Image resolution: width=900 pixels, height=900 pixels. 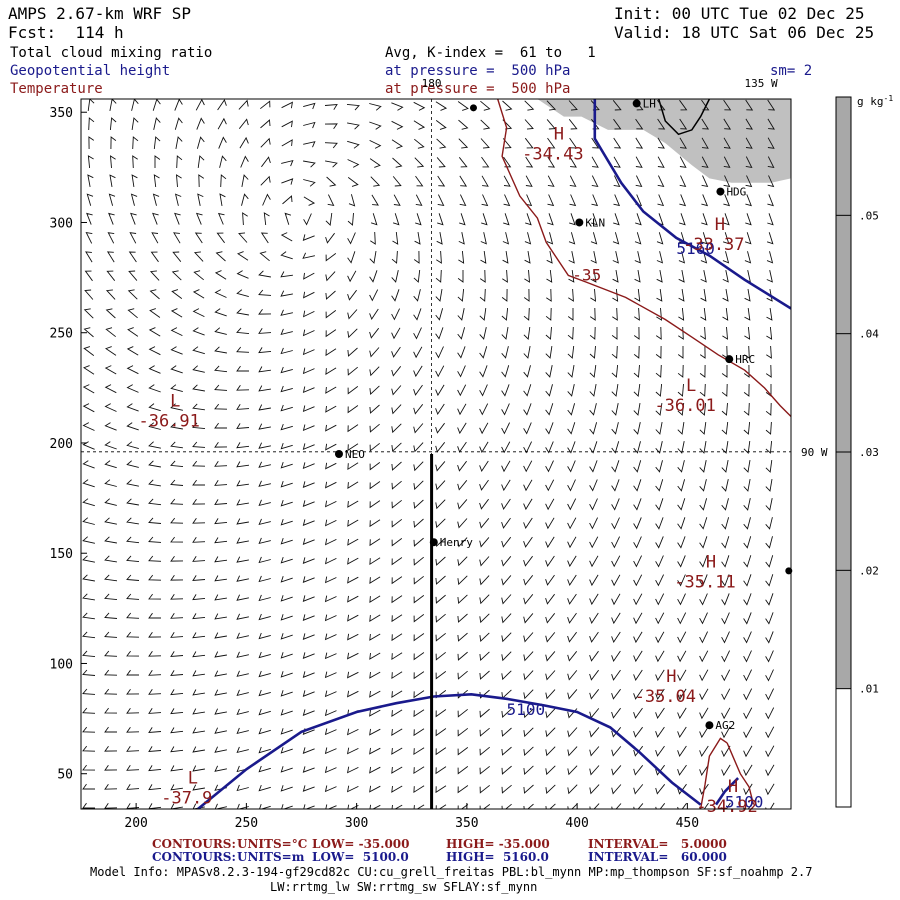 I want to click on y-tick-label: 50, so click(x=65, y=775).